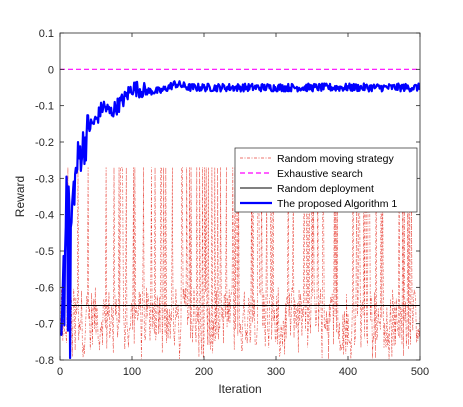 The image size is (463, 407). What do you see at coordinates (239, 389) in the screenshot?
I see `x-axis-label: Iteration` at bounding box center [239, 389].